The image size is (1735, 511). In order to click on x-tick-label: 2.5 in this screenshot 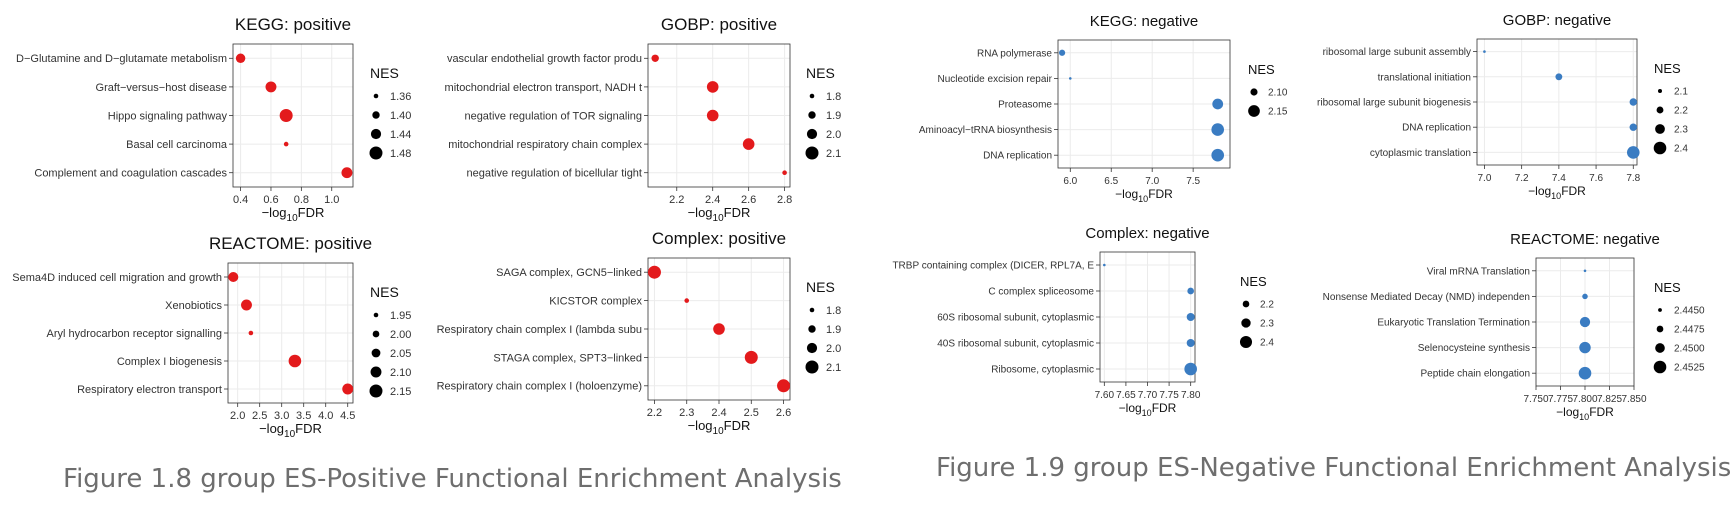, I will do `click(751, 413)`.